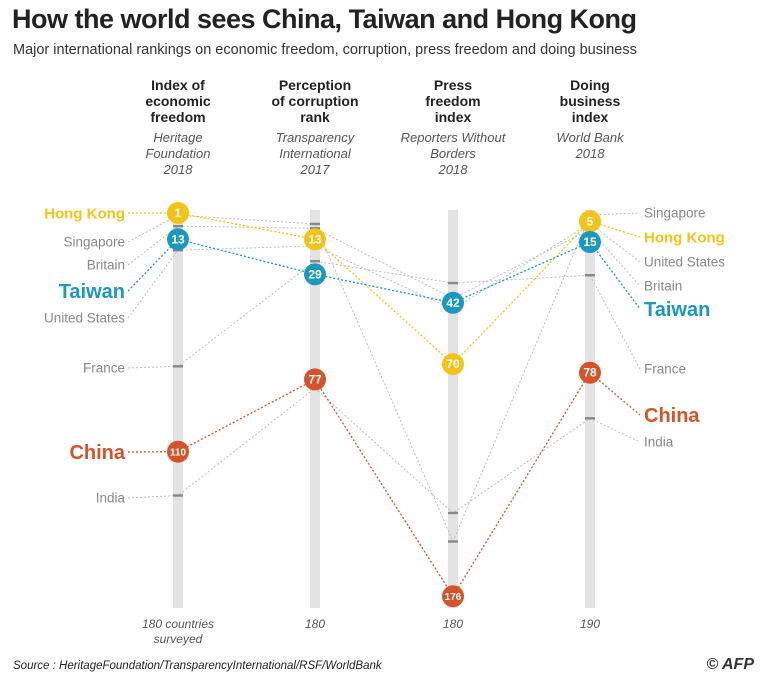  Describe the element at coordinates (684, 262) in the screenshot. I see `right-label-united-states: United States` at that location.